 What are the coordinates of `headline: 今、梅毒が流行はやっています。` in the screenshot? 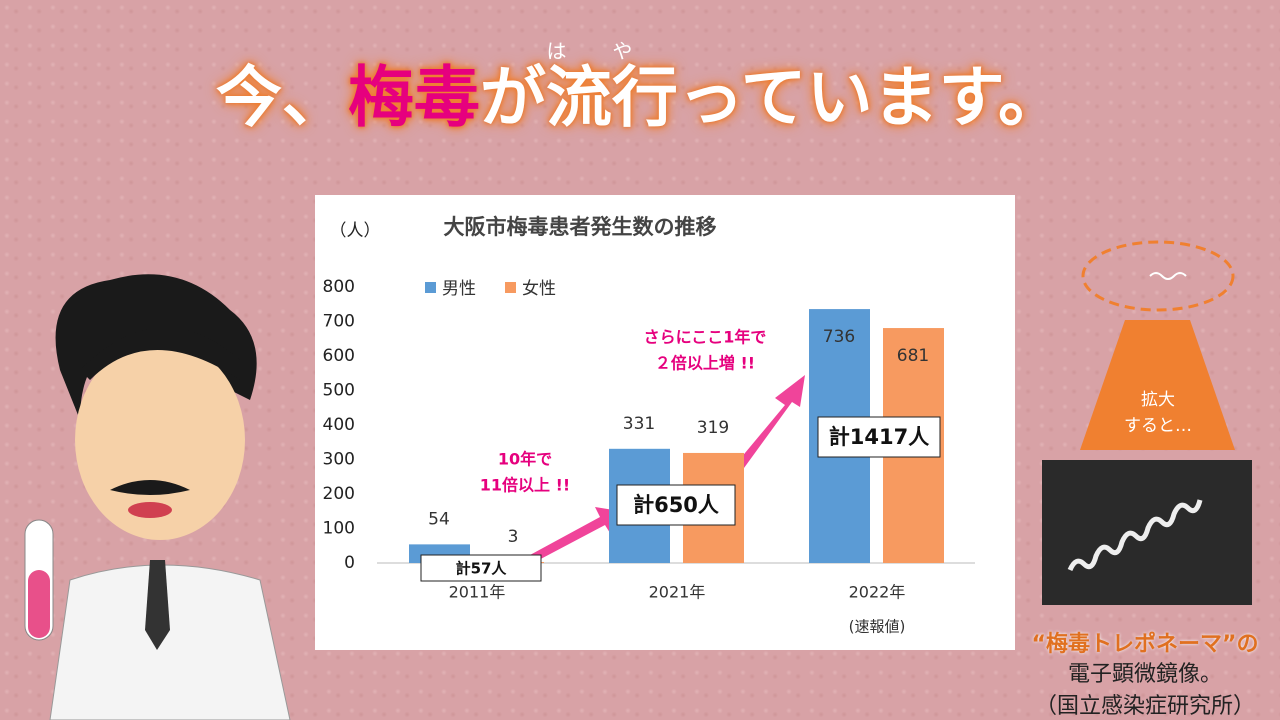 It's located at (640, 89).